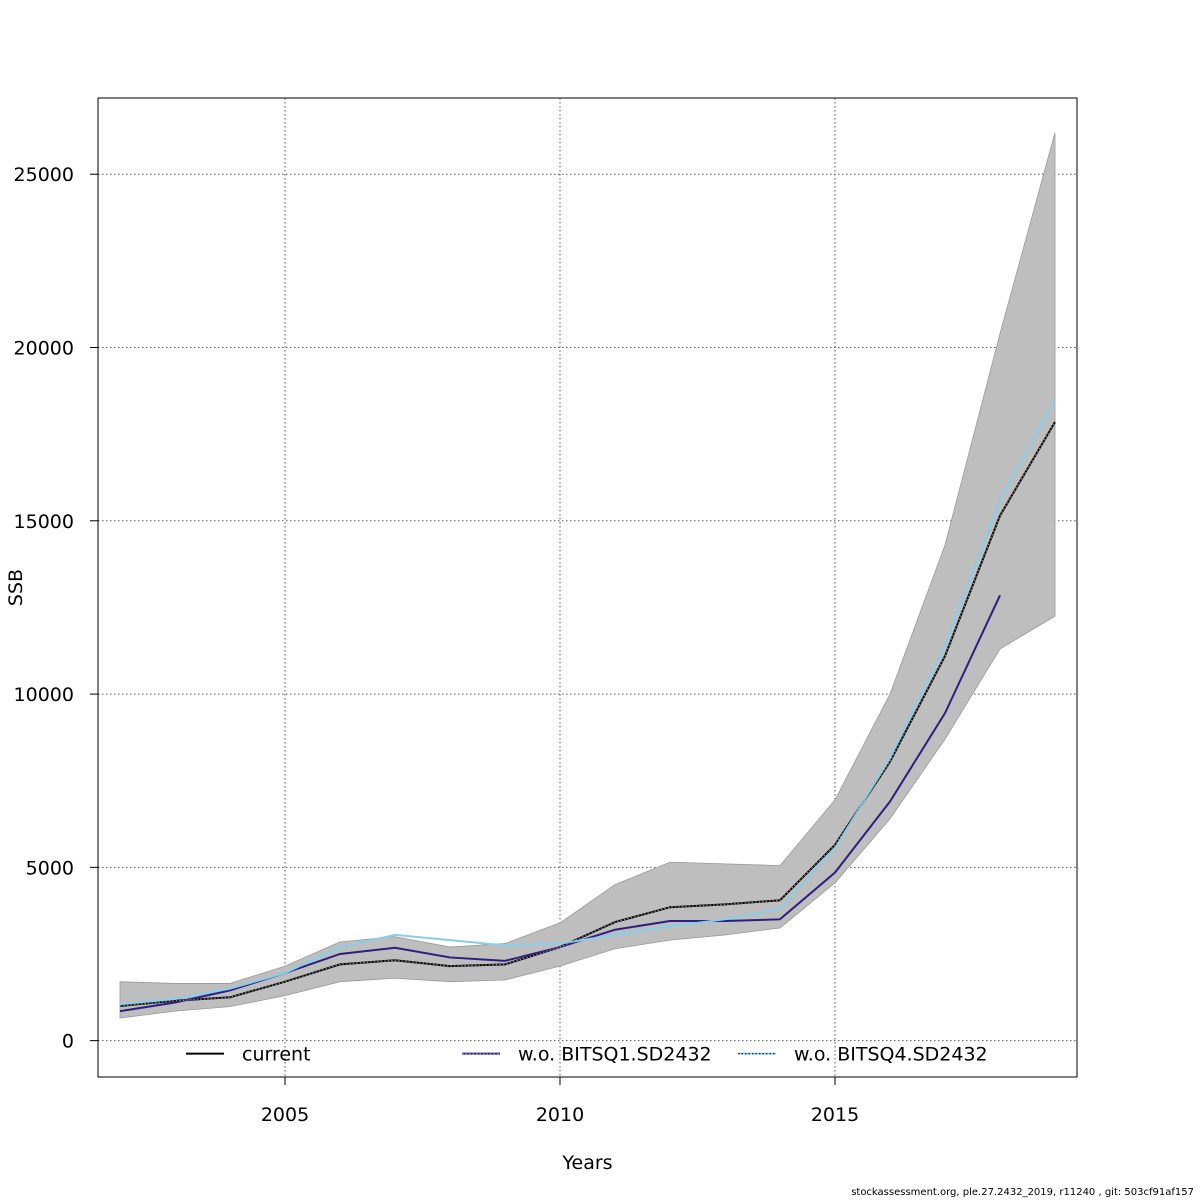  I want to click on y-tick-label: 25000, so click(44, 175).